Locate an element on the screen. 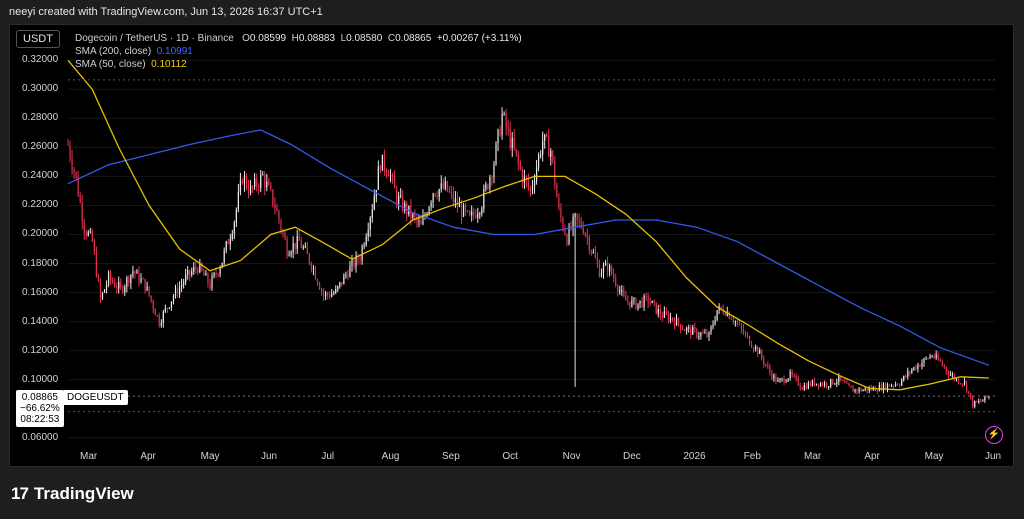  y-tick-label: 0.12000 is located at coordinates (40, 350).